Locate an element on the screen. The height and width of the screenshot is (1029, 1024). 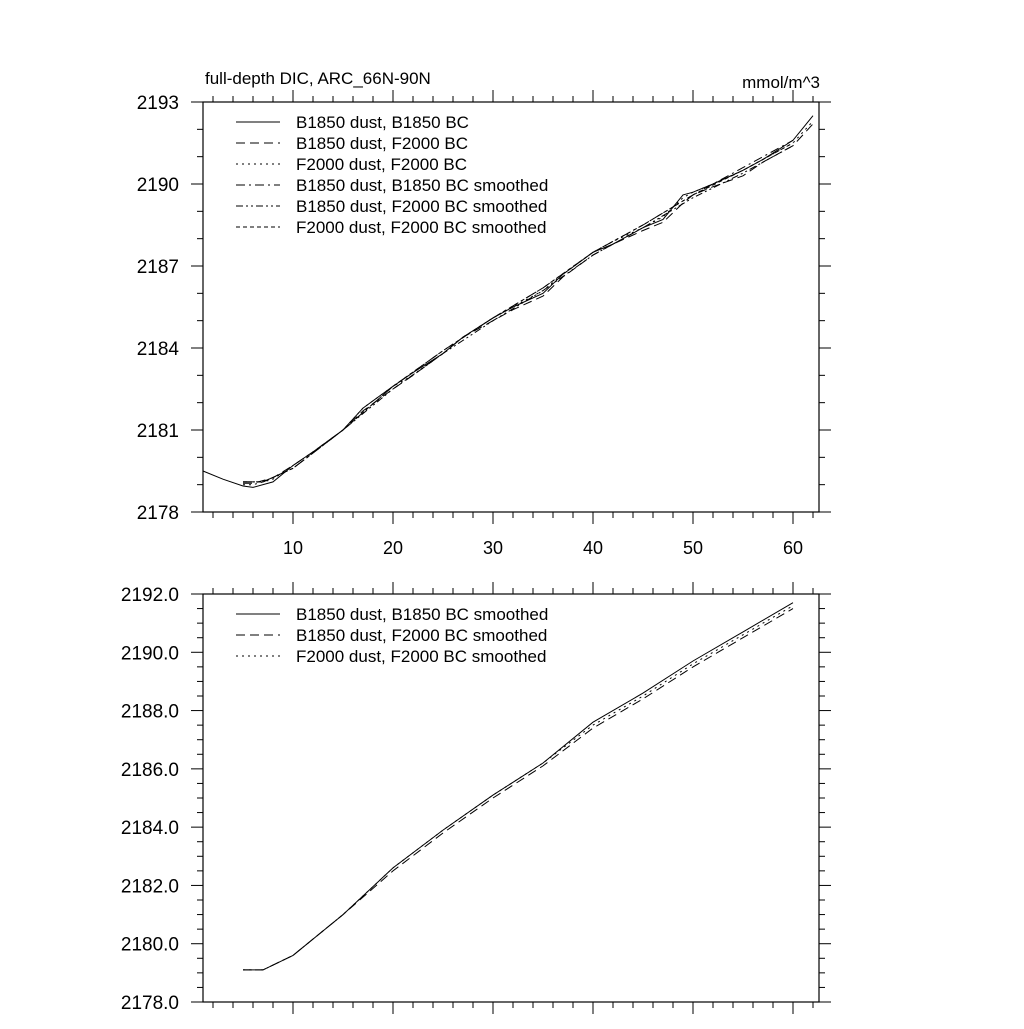
y-tick-label: 2186.0 is located at coordinates (150, 770).